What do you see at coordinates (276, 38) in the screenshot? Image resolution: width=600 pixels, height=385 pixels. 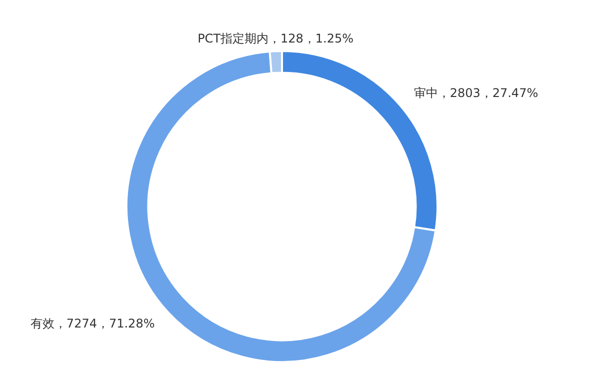 I see `slice-label: PCT指定期内，128，1.25%` at bounding box center [276, 38].